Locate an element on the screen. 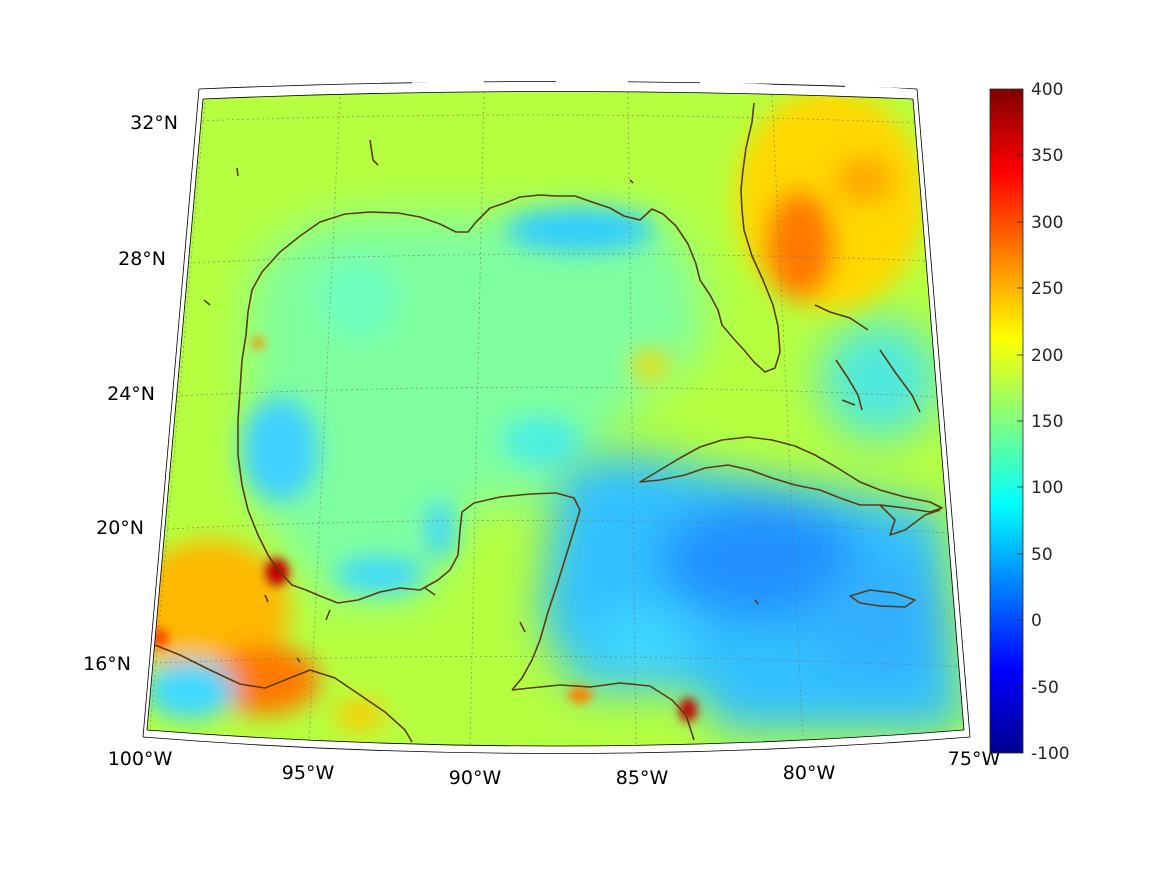  lon-label-75w: 75°W is located at coordinates (974, 759).